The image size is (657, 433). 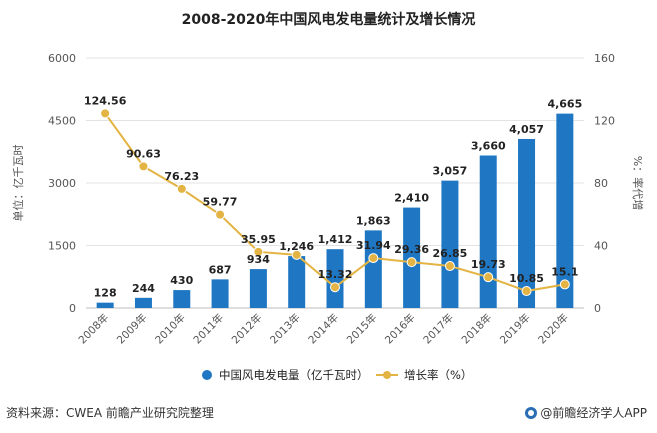 I want to click on x-tick-label: 2015年, so click(x=362, y=329).